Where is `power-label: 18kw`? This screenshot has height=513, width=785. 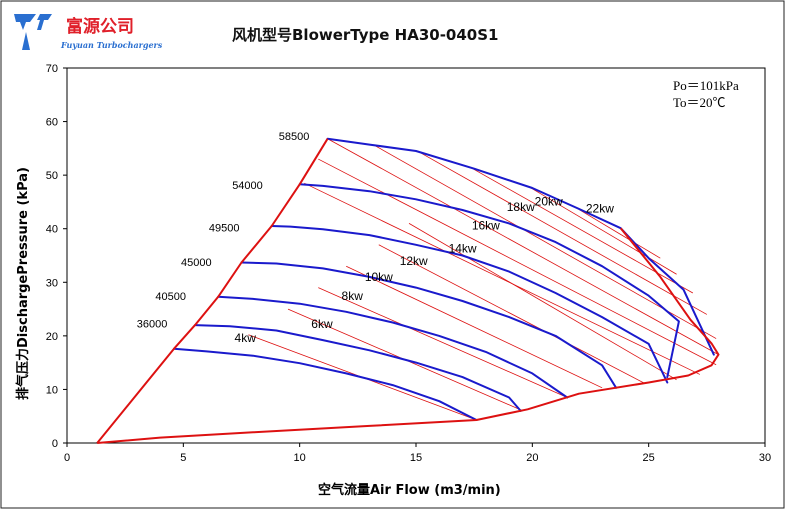 power-label: 18kw is located at coordinates (521, 207).